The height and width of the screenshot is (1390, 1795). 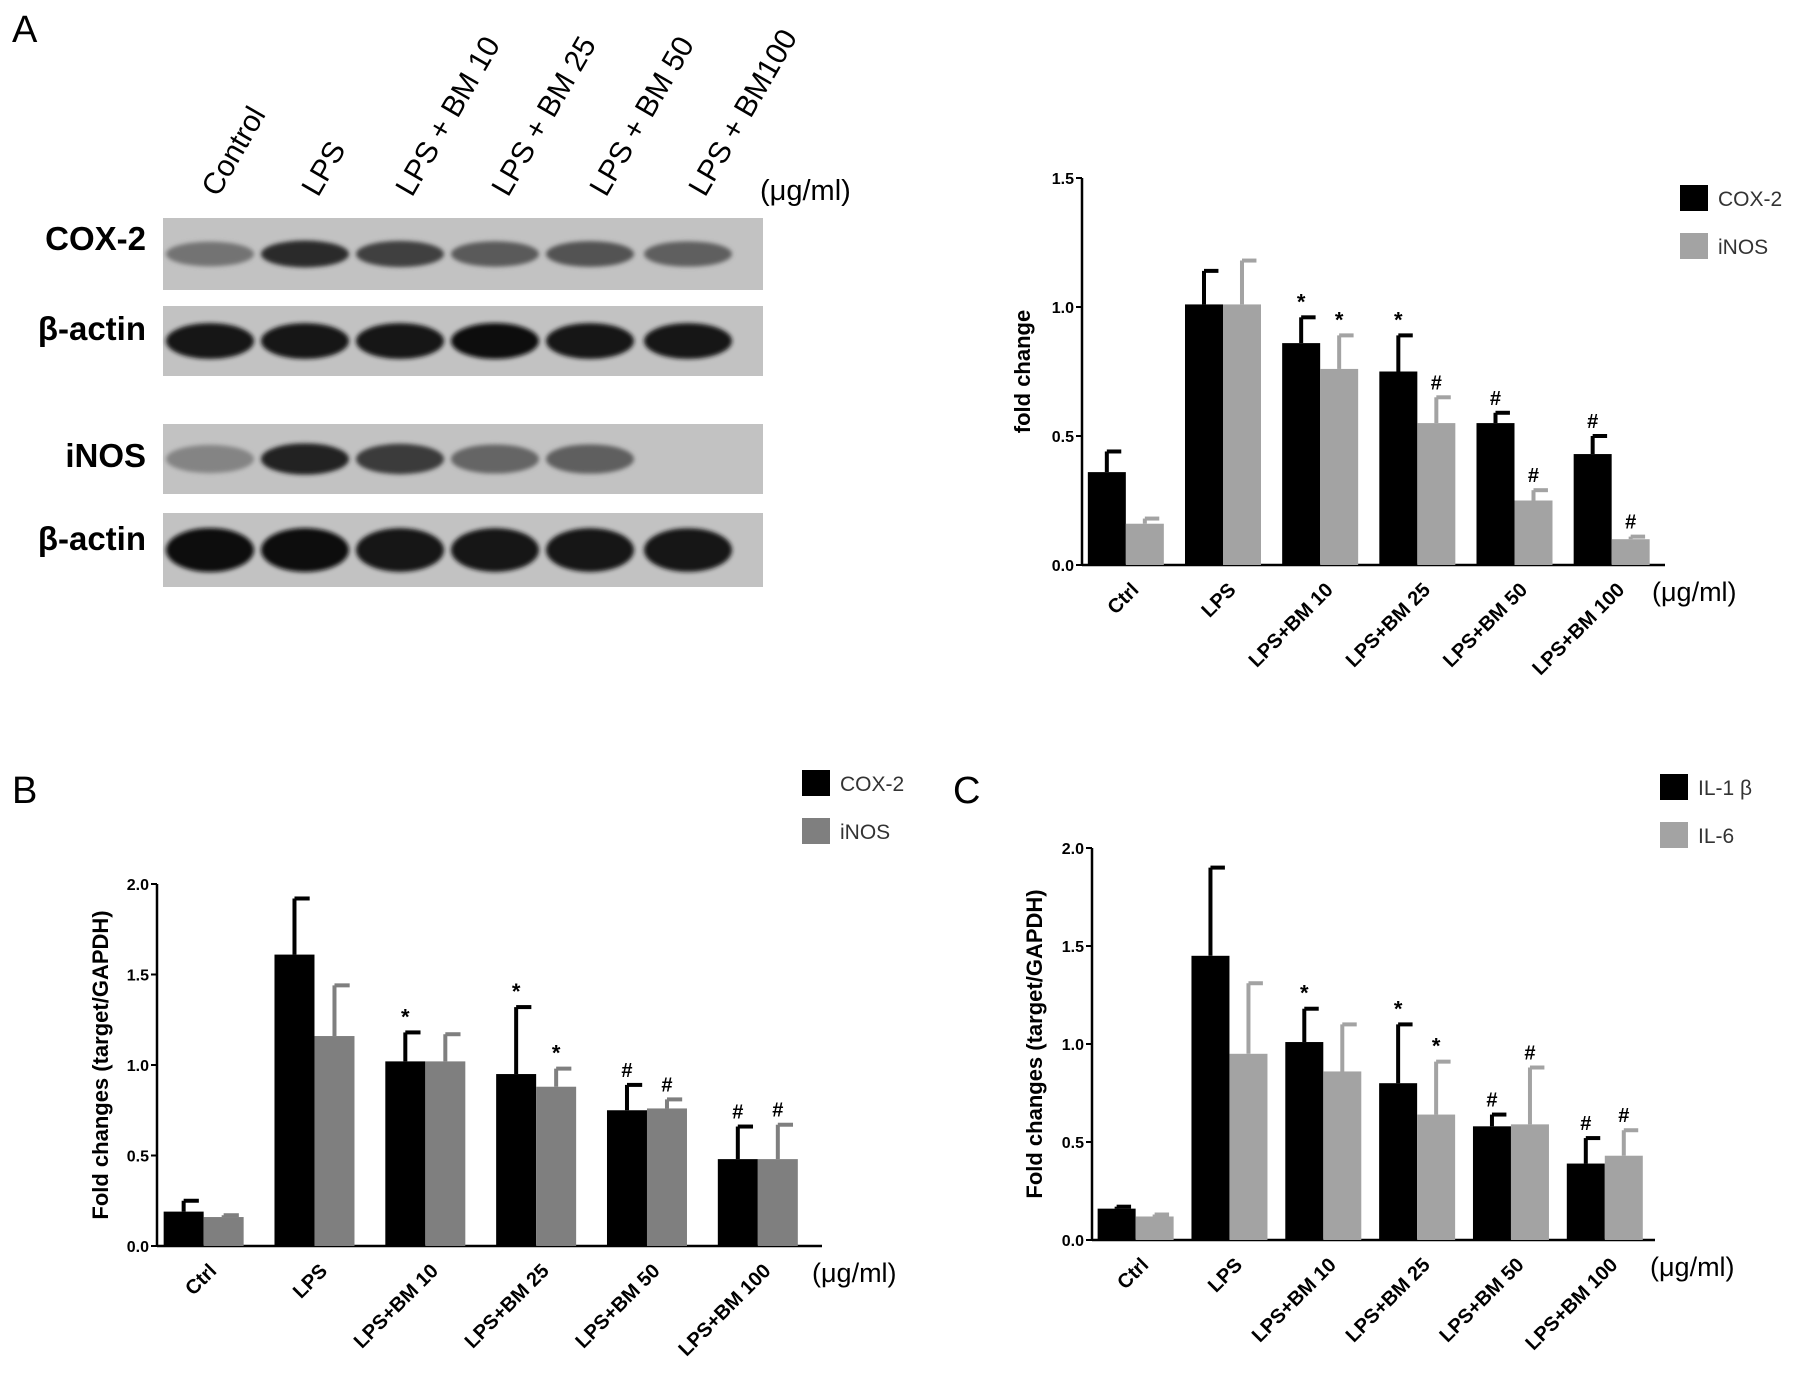 I want to click on y-tick-label: 0.5, so click(x=138, y=1157).